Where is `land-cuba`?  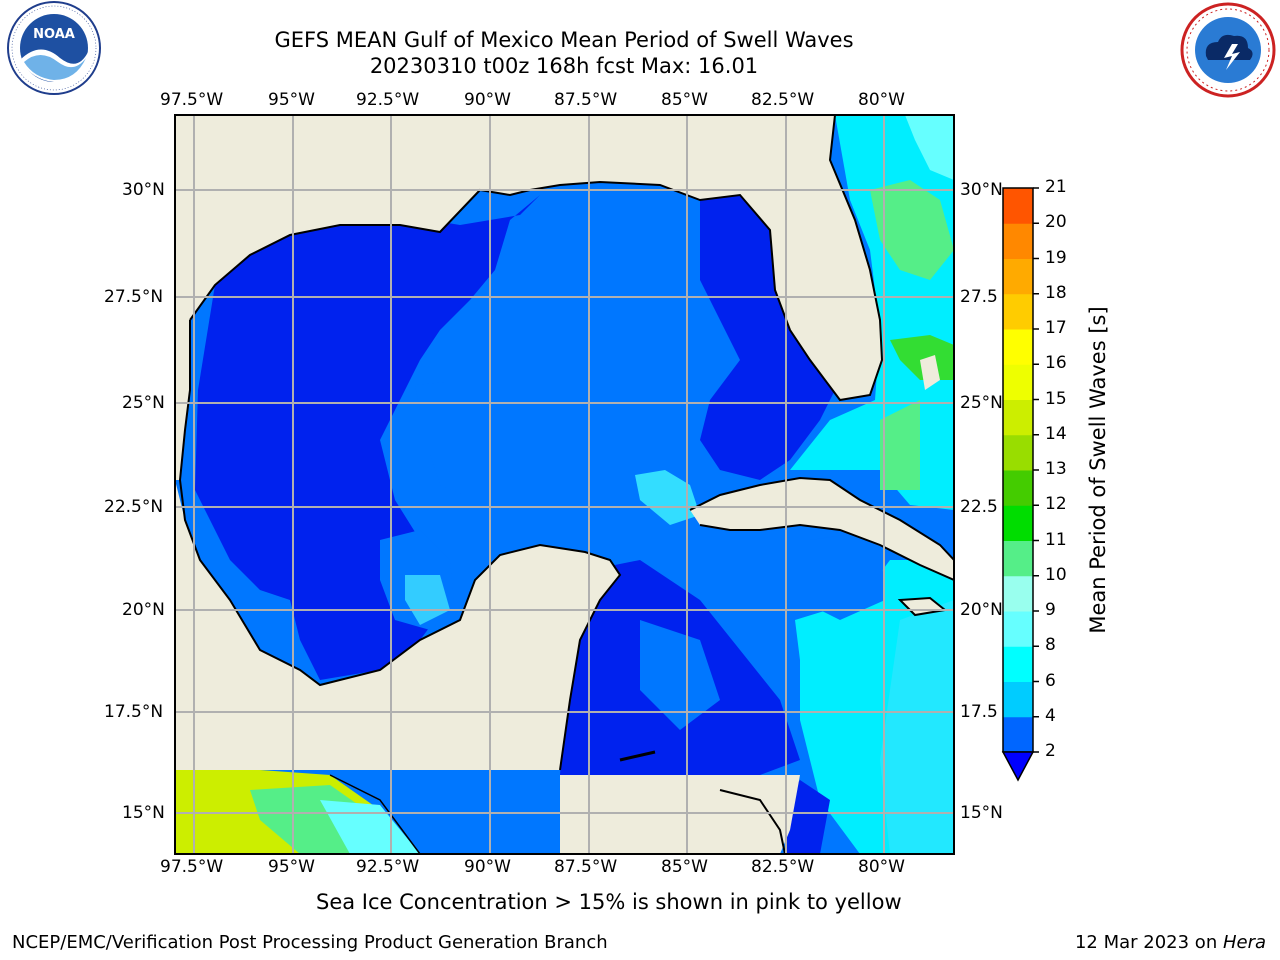 land-cuba is located at coordinates (822, 529).